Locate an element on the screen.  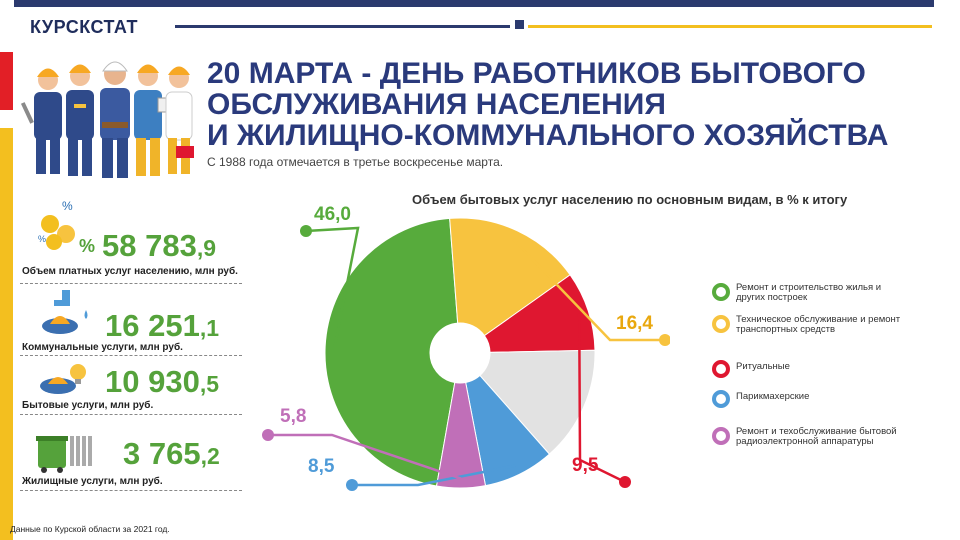
header-rule-navy is located at coordinates (342, 26).